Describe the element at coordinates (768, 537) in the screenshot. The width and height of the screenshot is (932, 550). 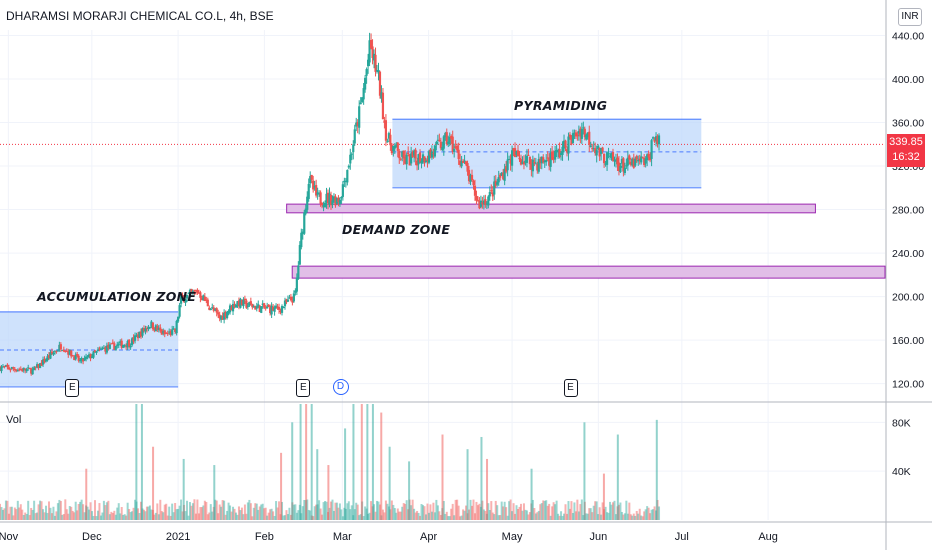
I see `x-tick-label: Aug` at that location.